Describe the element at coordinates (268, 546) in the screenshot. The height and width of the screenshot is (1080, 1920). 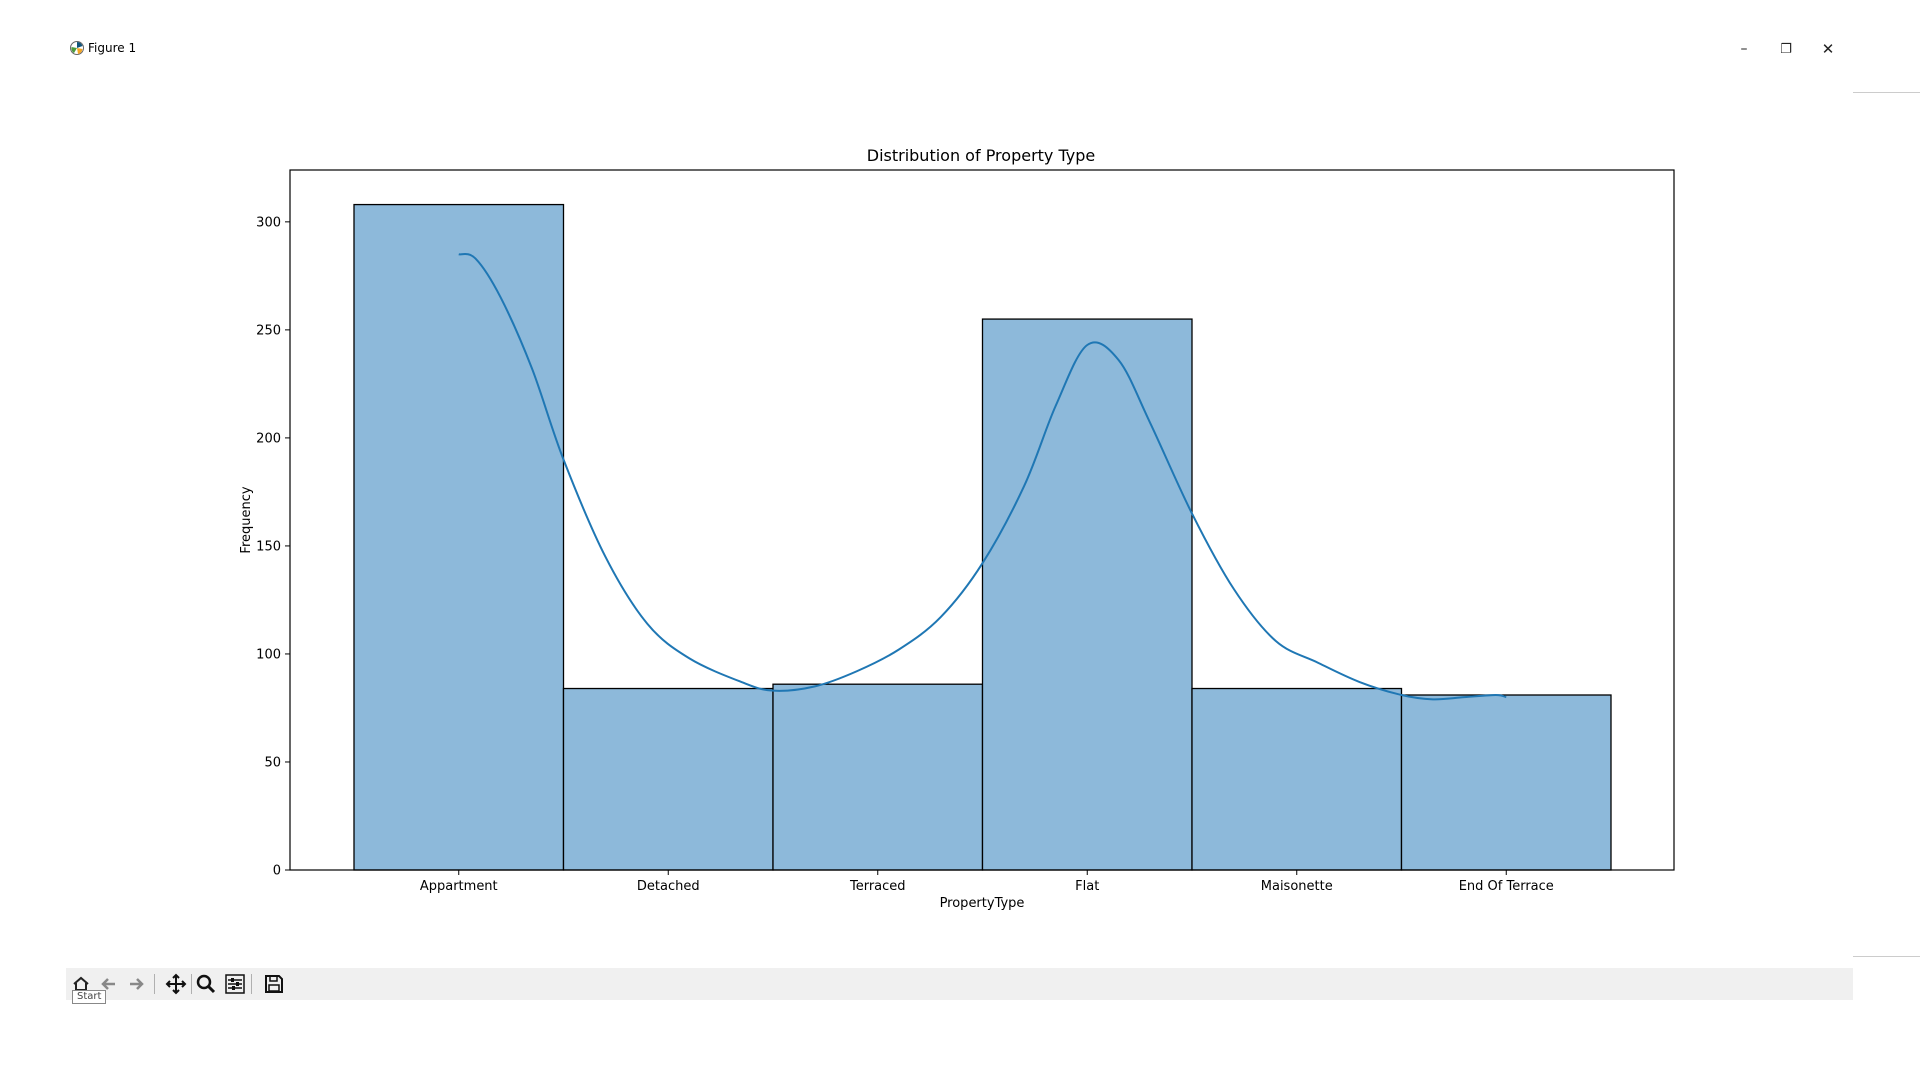
I see `y-tick-label: 150` at that location.